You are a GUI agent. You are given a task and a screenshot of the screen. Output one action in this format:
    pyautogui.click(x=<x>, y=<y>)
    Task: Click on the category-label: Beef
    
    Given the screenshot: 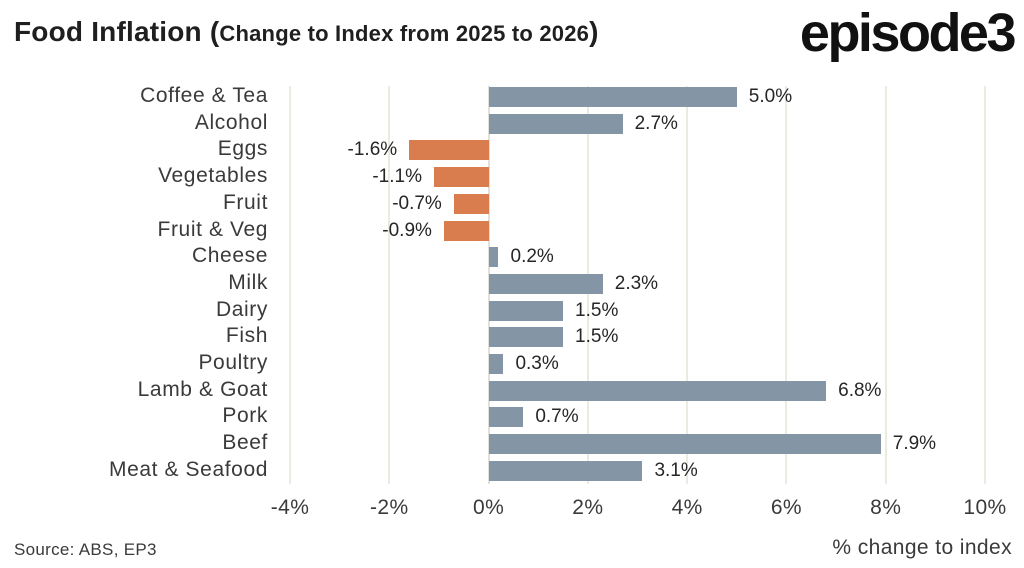 What is the action you would take?
    pyautogui.click(x=245, y=443)
    